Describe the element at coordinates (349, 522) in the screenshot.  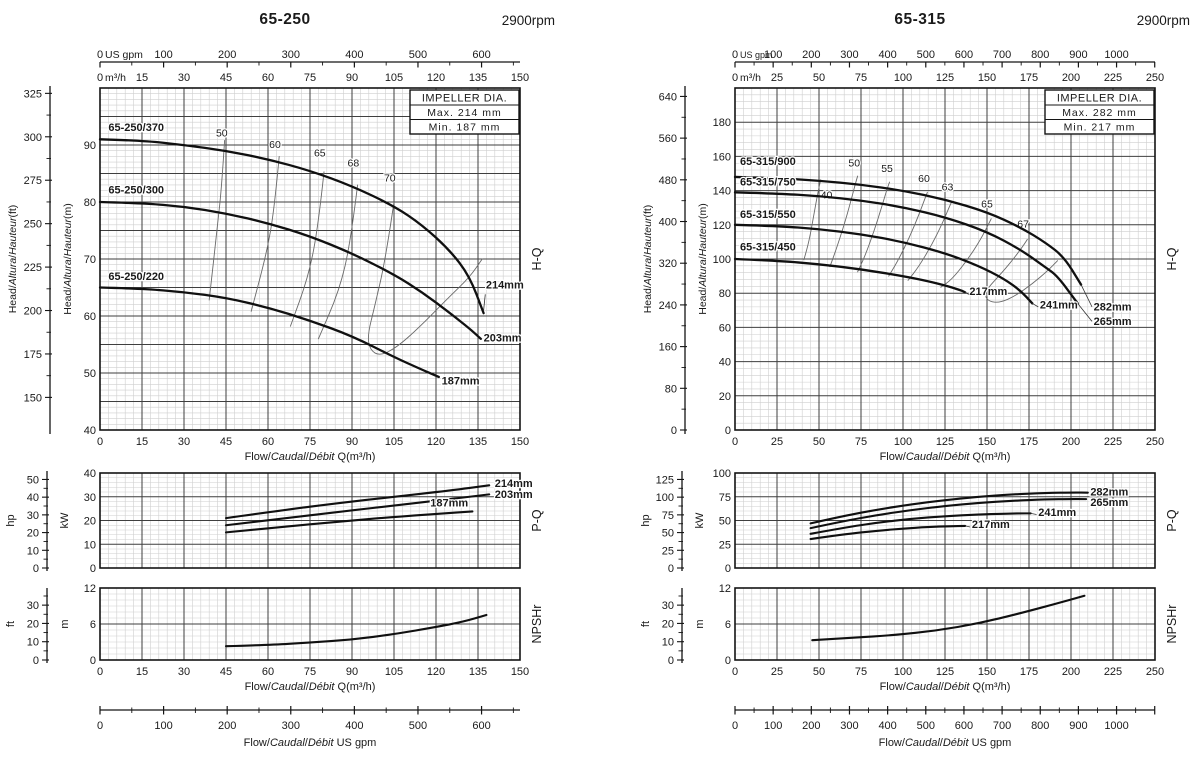
I see `pq-curve-187mm` at that location.